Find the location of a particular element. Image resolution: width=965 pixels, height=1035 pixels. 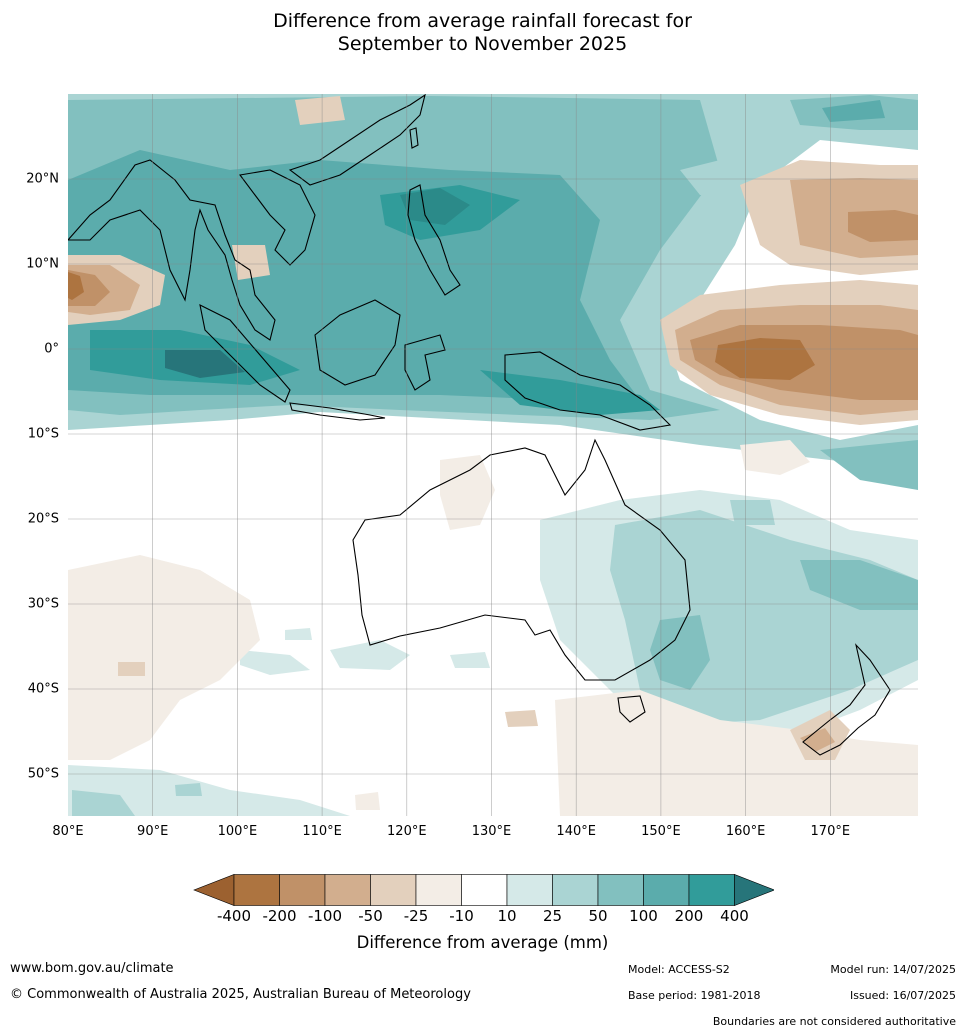

java-coast is located at coordinates (337, 411).